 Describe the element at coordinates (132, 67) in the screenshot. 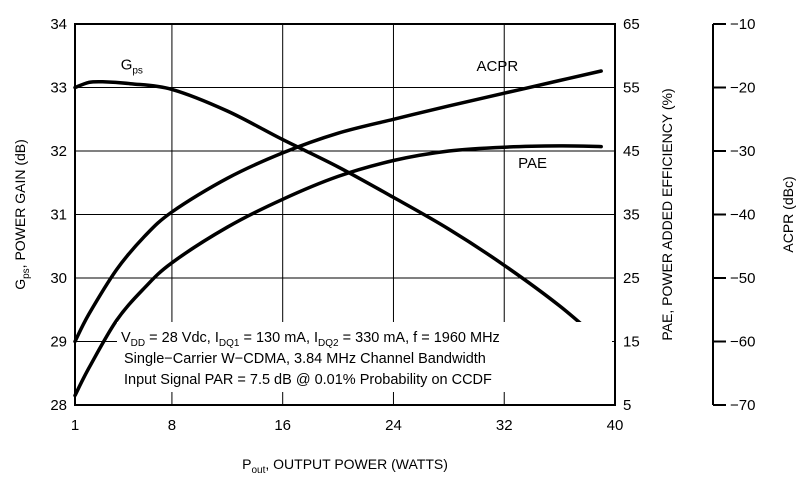

I see `series-label-gps: Gps` at that location.